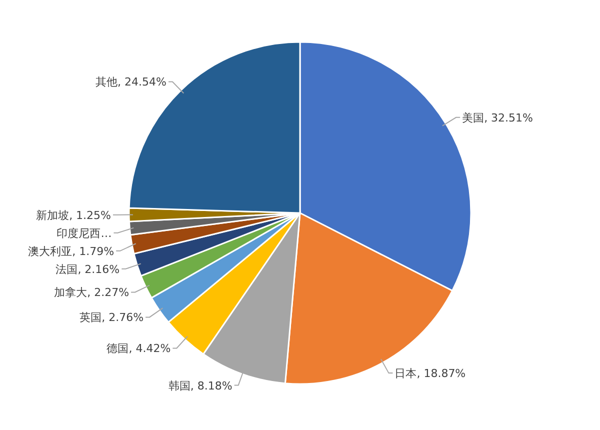 Image resolution: width=600 pixels, height=430 pixels. Describe the element at coordinates (211, 385) in the screenshot. I see `data-label: , 8.18%` at that location.